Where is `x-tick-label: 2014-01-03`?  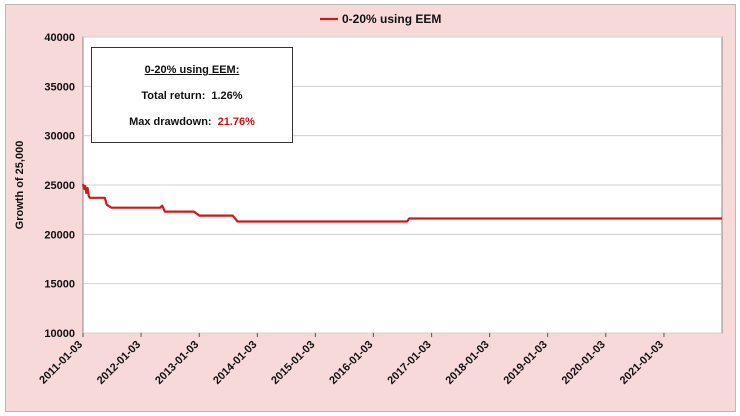
x-tick-label: 2014-01-03 is located at coordinates (235, 363).